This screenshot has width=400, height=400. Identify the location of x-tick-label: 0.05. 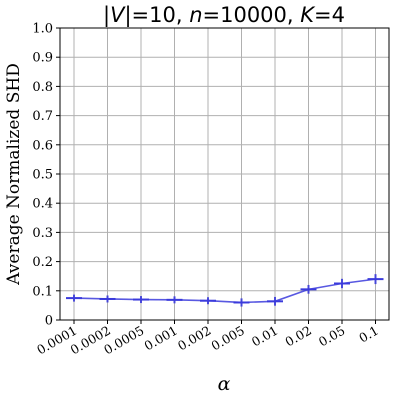
(332, 336).